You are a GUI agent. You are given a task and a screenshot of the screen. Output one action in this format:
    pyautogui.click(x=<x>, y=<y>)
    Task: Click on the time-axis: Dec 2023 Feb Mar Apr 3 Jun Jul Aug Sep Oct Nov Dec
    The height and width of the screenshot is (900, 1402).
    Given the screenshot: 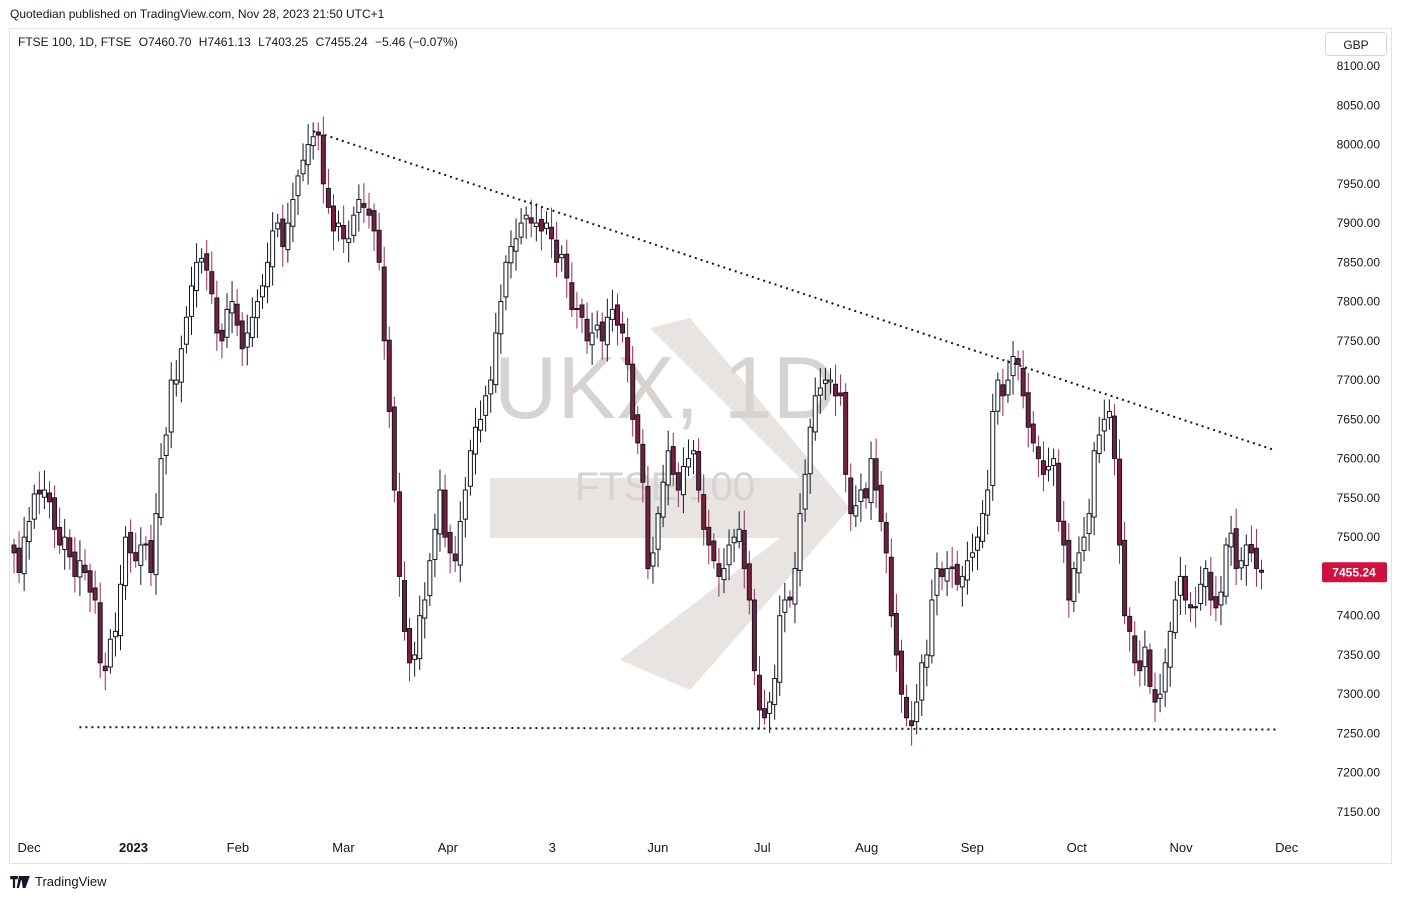 What is the action you would take?
    pyautogui.click(x=658, y=847)
    